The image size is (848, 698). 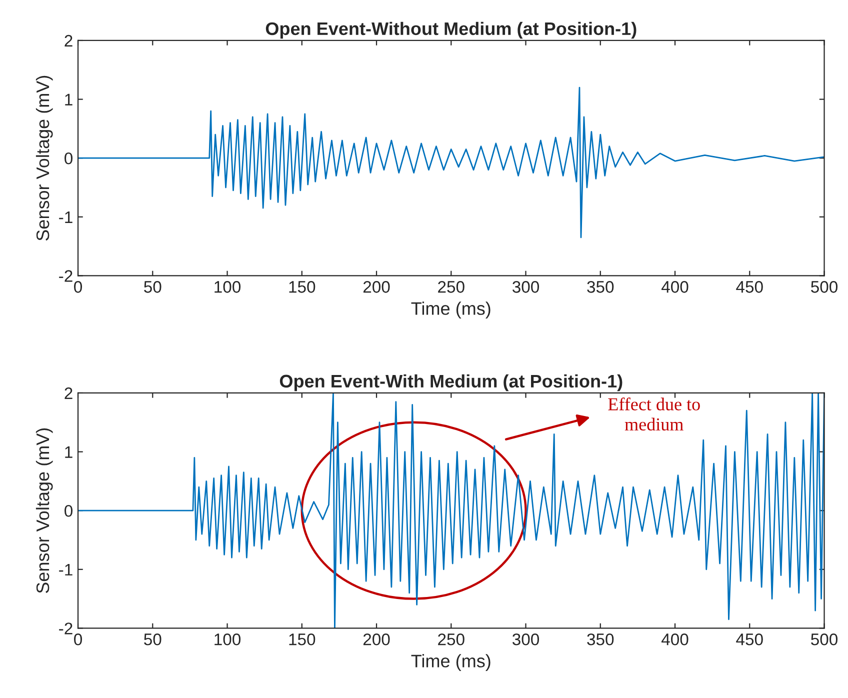 I want to click on chart-title: Open Event-Without Medium (at Position-1), so click(x=451, y=30).